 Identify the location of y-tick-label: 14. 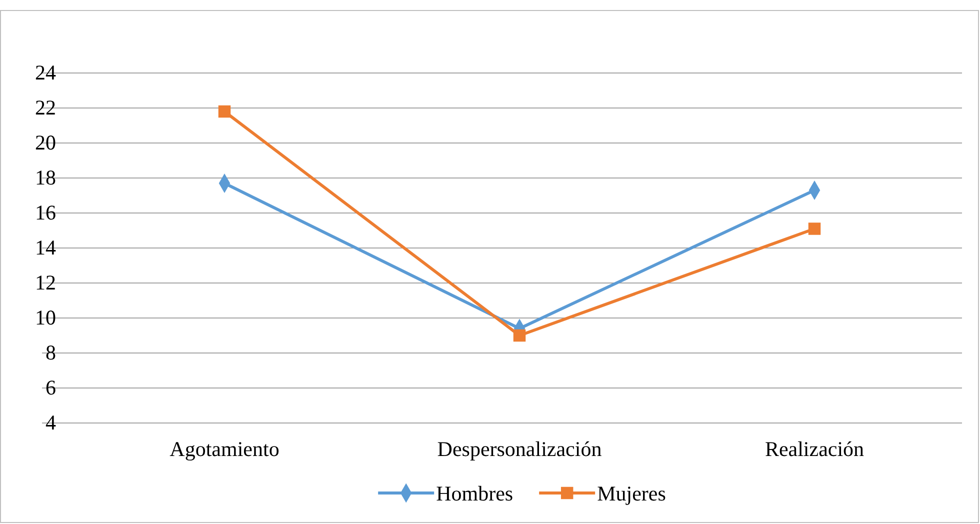
(45, 248).